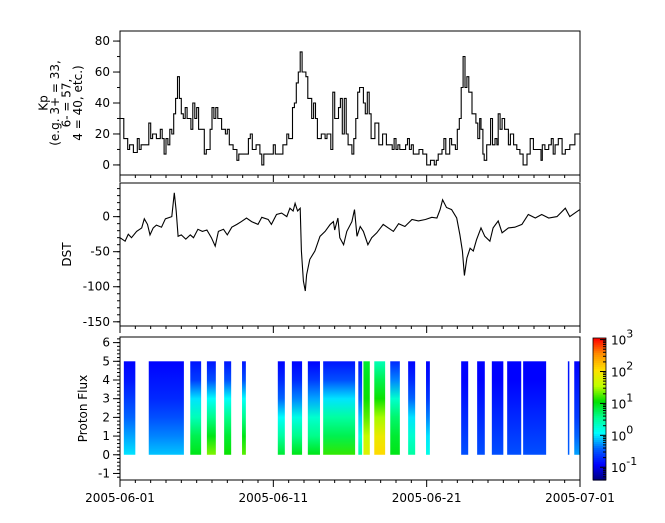 This screenshot has width=665, height=523. I want to click on y-axis-label: Proton Flux, so click(83, 408).